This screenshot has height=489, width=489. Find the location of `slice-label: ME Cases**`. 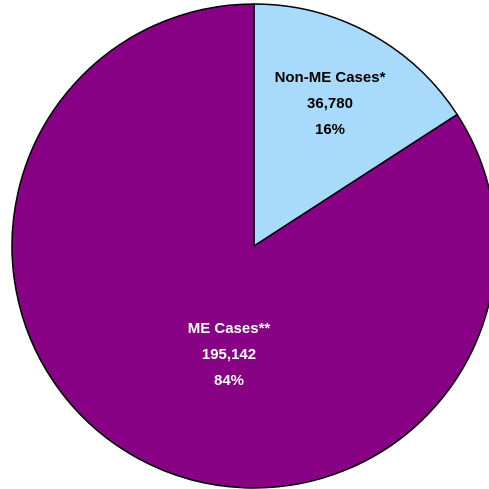

slice-label: ME Cases** is located at coordinates (229, 328).